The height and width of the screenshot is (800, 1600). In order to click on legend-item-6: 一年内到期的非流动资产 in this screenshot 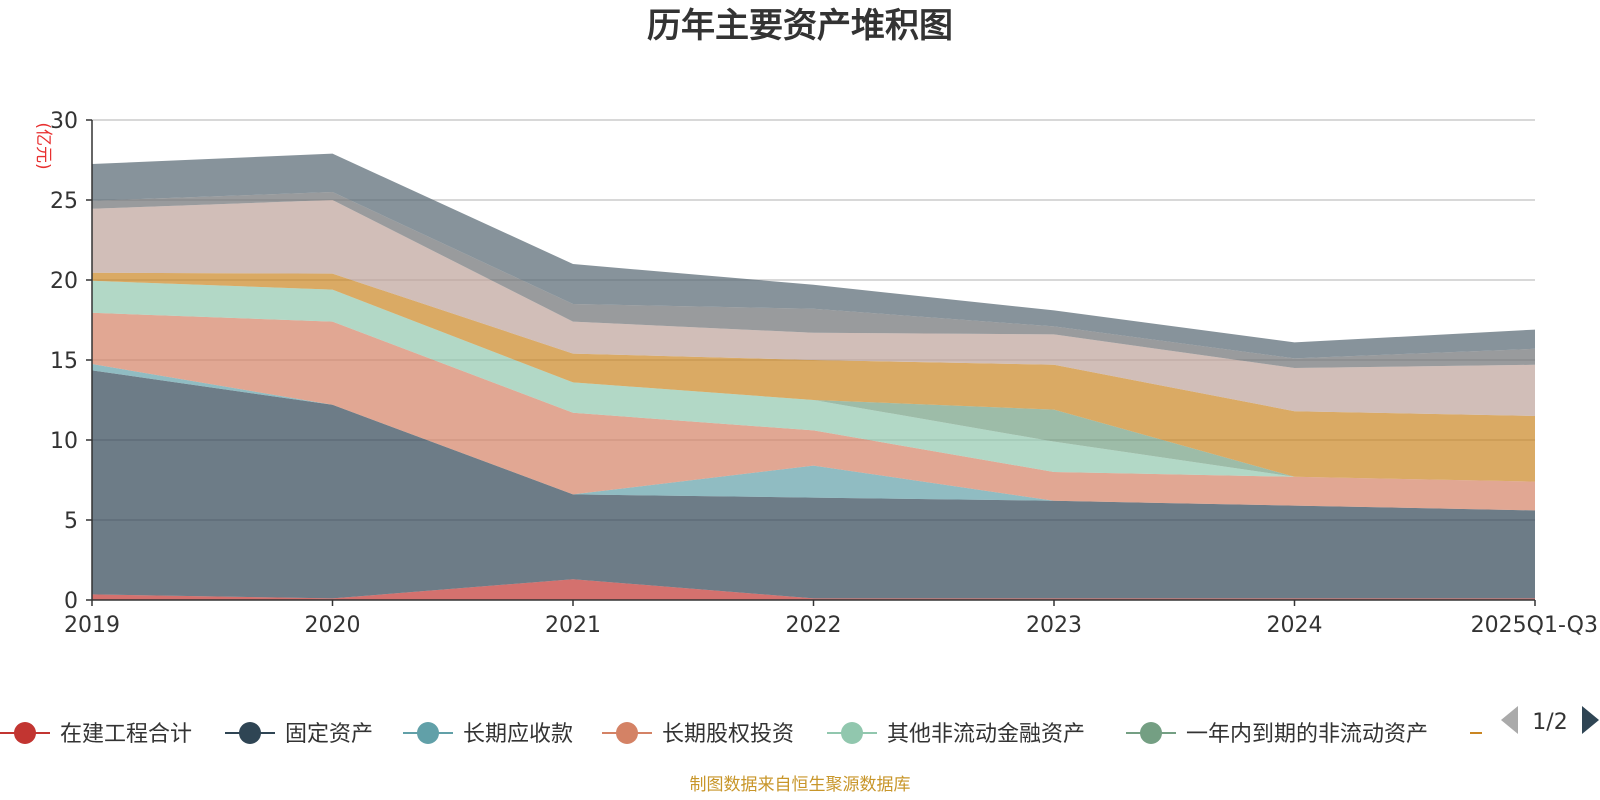, I will do `click(1277, 734)`.